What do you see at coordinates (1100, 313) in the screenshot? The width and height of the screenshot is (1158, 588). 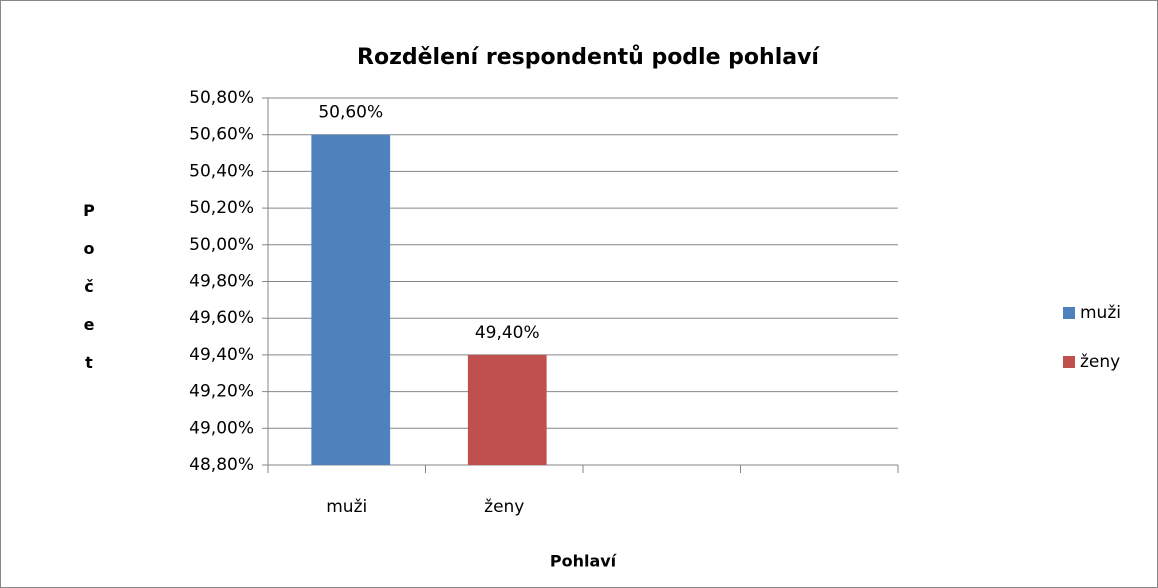 I see `legend-label: muži` at bounding box center [1100, 313].